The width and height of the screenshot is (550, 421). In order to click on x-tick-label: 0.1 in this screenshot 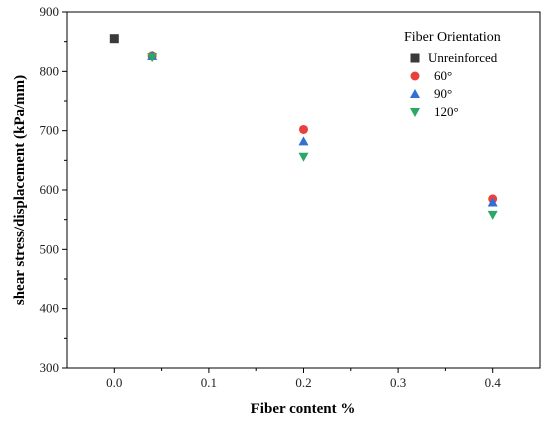, I will do `click(209, 382)`.